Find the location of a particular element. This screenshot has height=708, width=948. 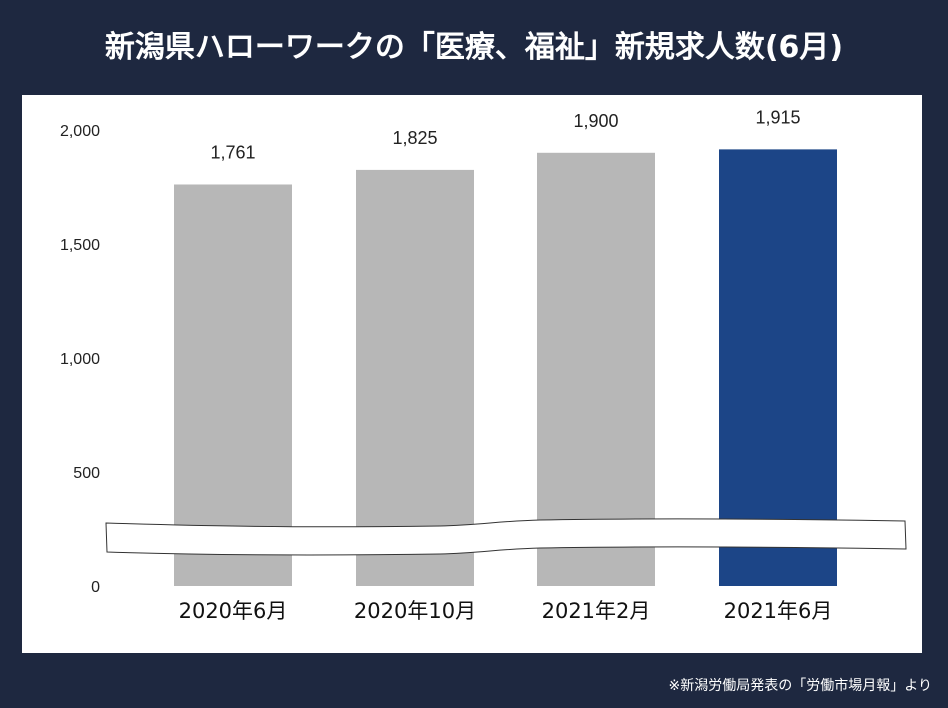

x-tick-label: 2021年2月 is located at coordinates (596, 611).